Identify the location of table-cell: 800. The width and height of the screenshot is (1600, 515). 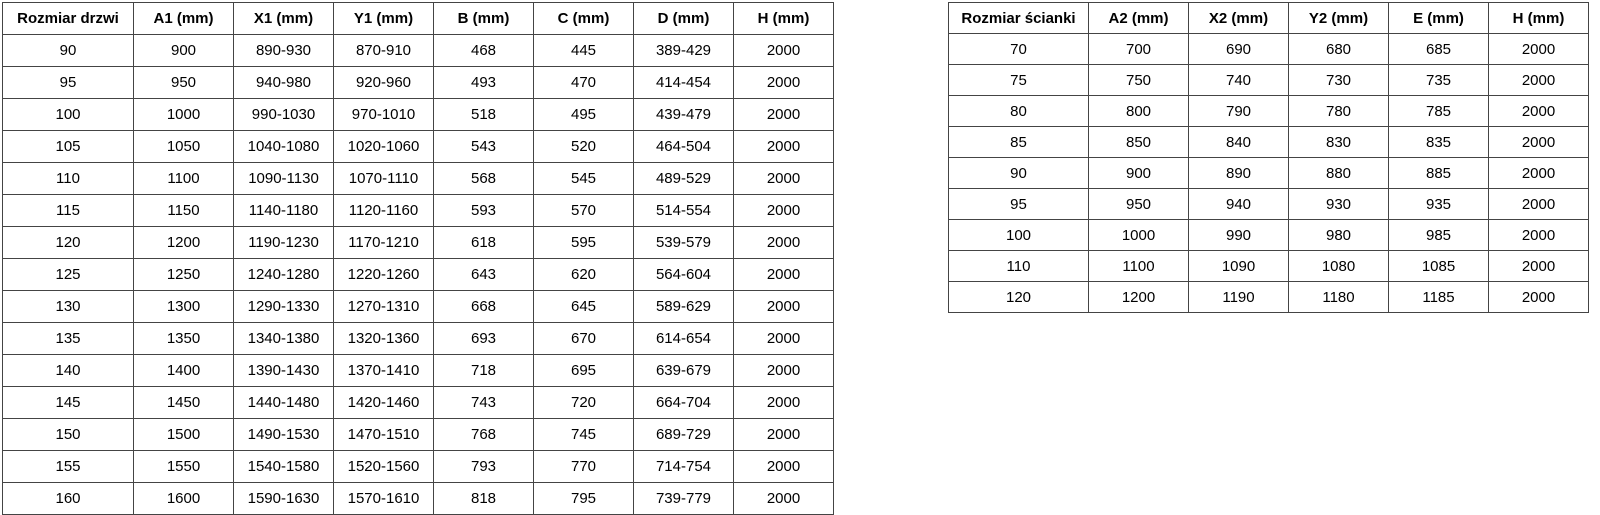
(1138, 111).